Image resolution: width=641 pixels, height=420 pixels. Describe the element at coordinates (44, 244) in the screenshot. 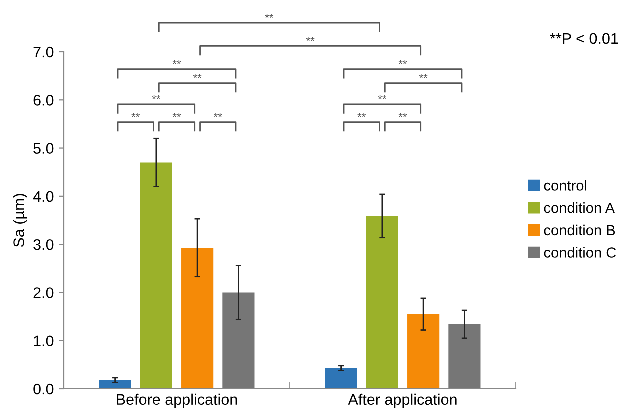

I see `y-tick-label: 3.0` at that location.